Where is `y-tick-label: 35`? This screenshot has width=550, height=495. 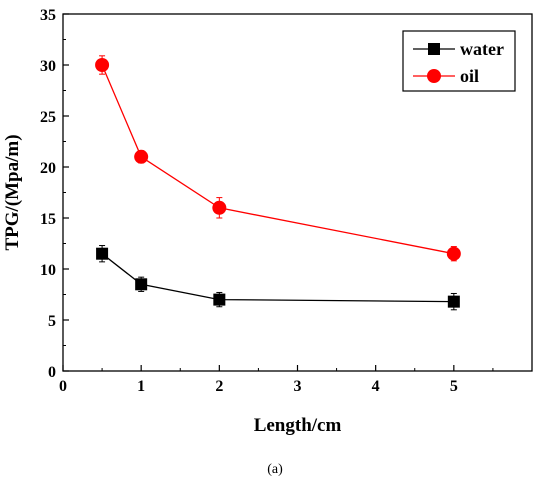
y-tick-label: 35 is located at coordinates (48, 15).